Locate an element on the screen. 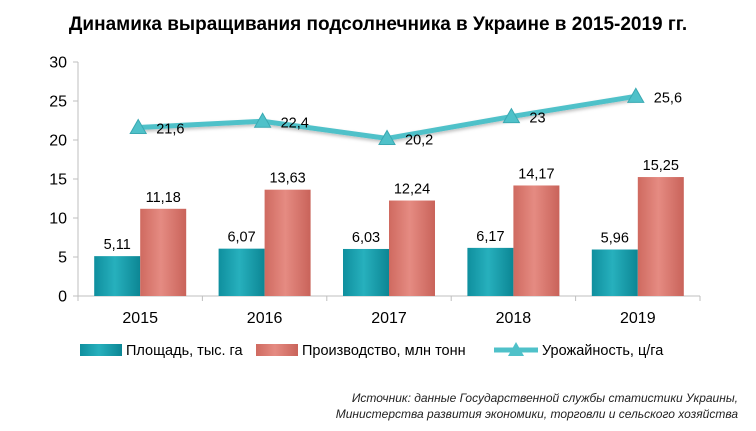 Image resolution: width=756 pixels, height=431 pixels. y-tick-label: 0 is located at coordinates (62, 297).